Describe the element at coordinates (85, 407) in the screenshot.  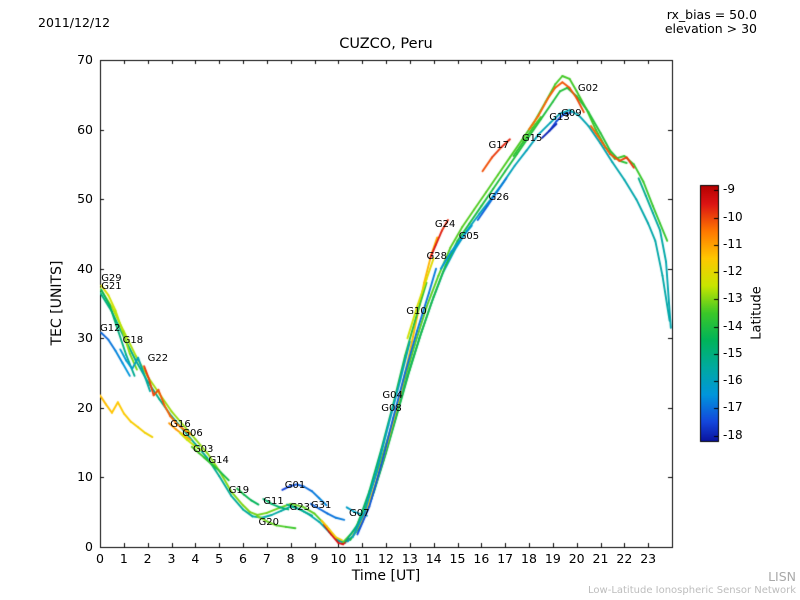
I see `y-tick-label: 20` at that location.